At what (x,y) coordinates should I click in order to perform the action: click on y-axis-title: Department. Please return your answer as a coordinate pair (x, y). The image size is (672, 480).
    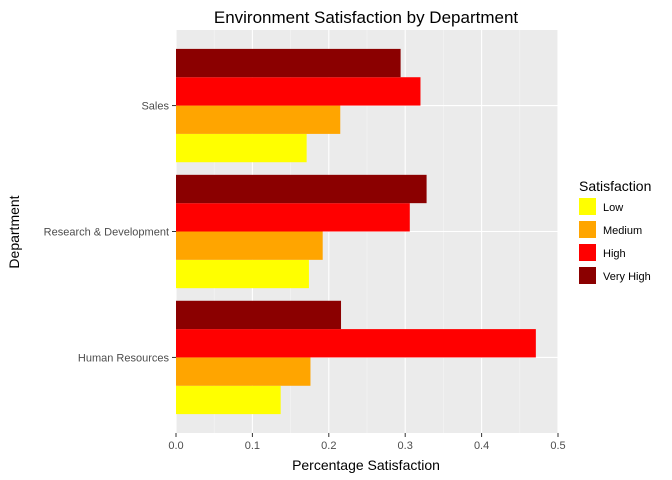
    Looking at the image, I should click on (14, 231).